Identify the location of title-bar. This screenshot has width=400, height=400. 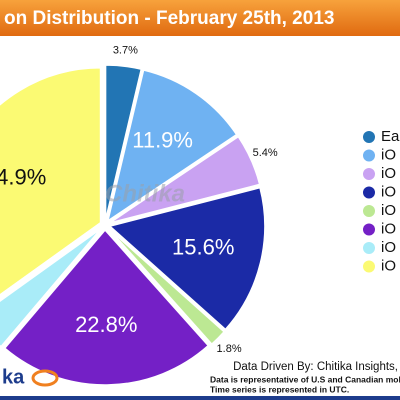
(200, 18).